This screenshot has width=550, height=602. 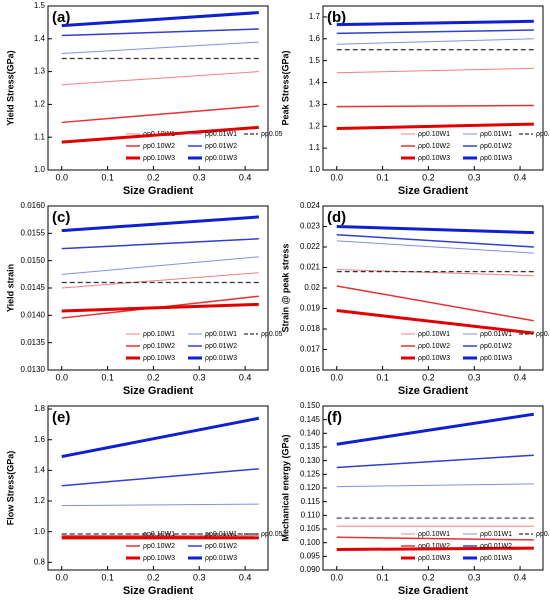 What do you see at coordinates (285, 487) in the screenshot?
I see `y-axis-label: Mechanical energy (GPa)` at bounding box center [285, 487].